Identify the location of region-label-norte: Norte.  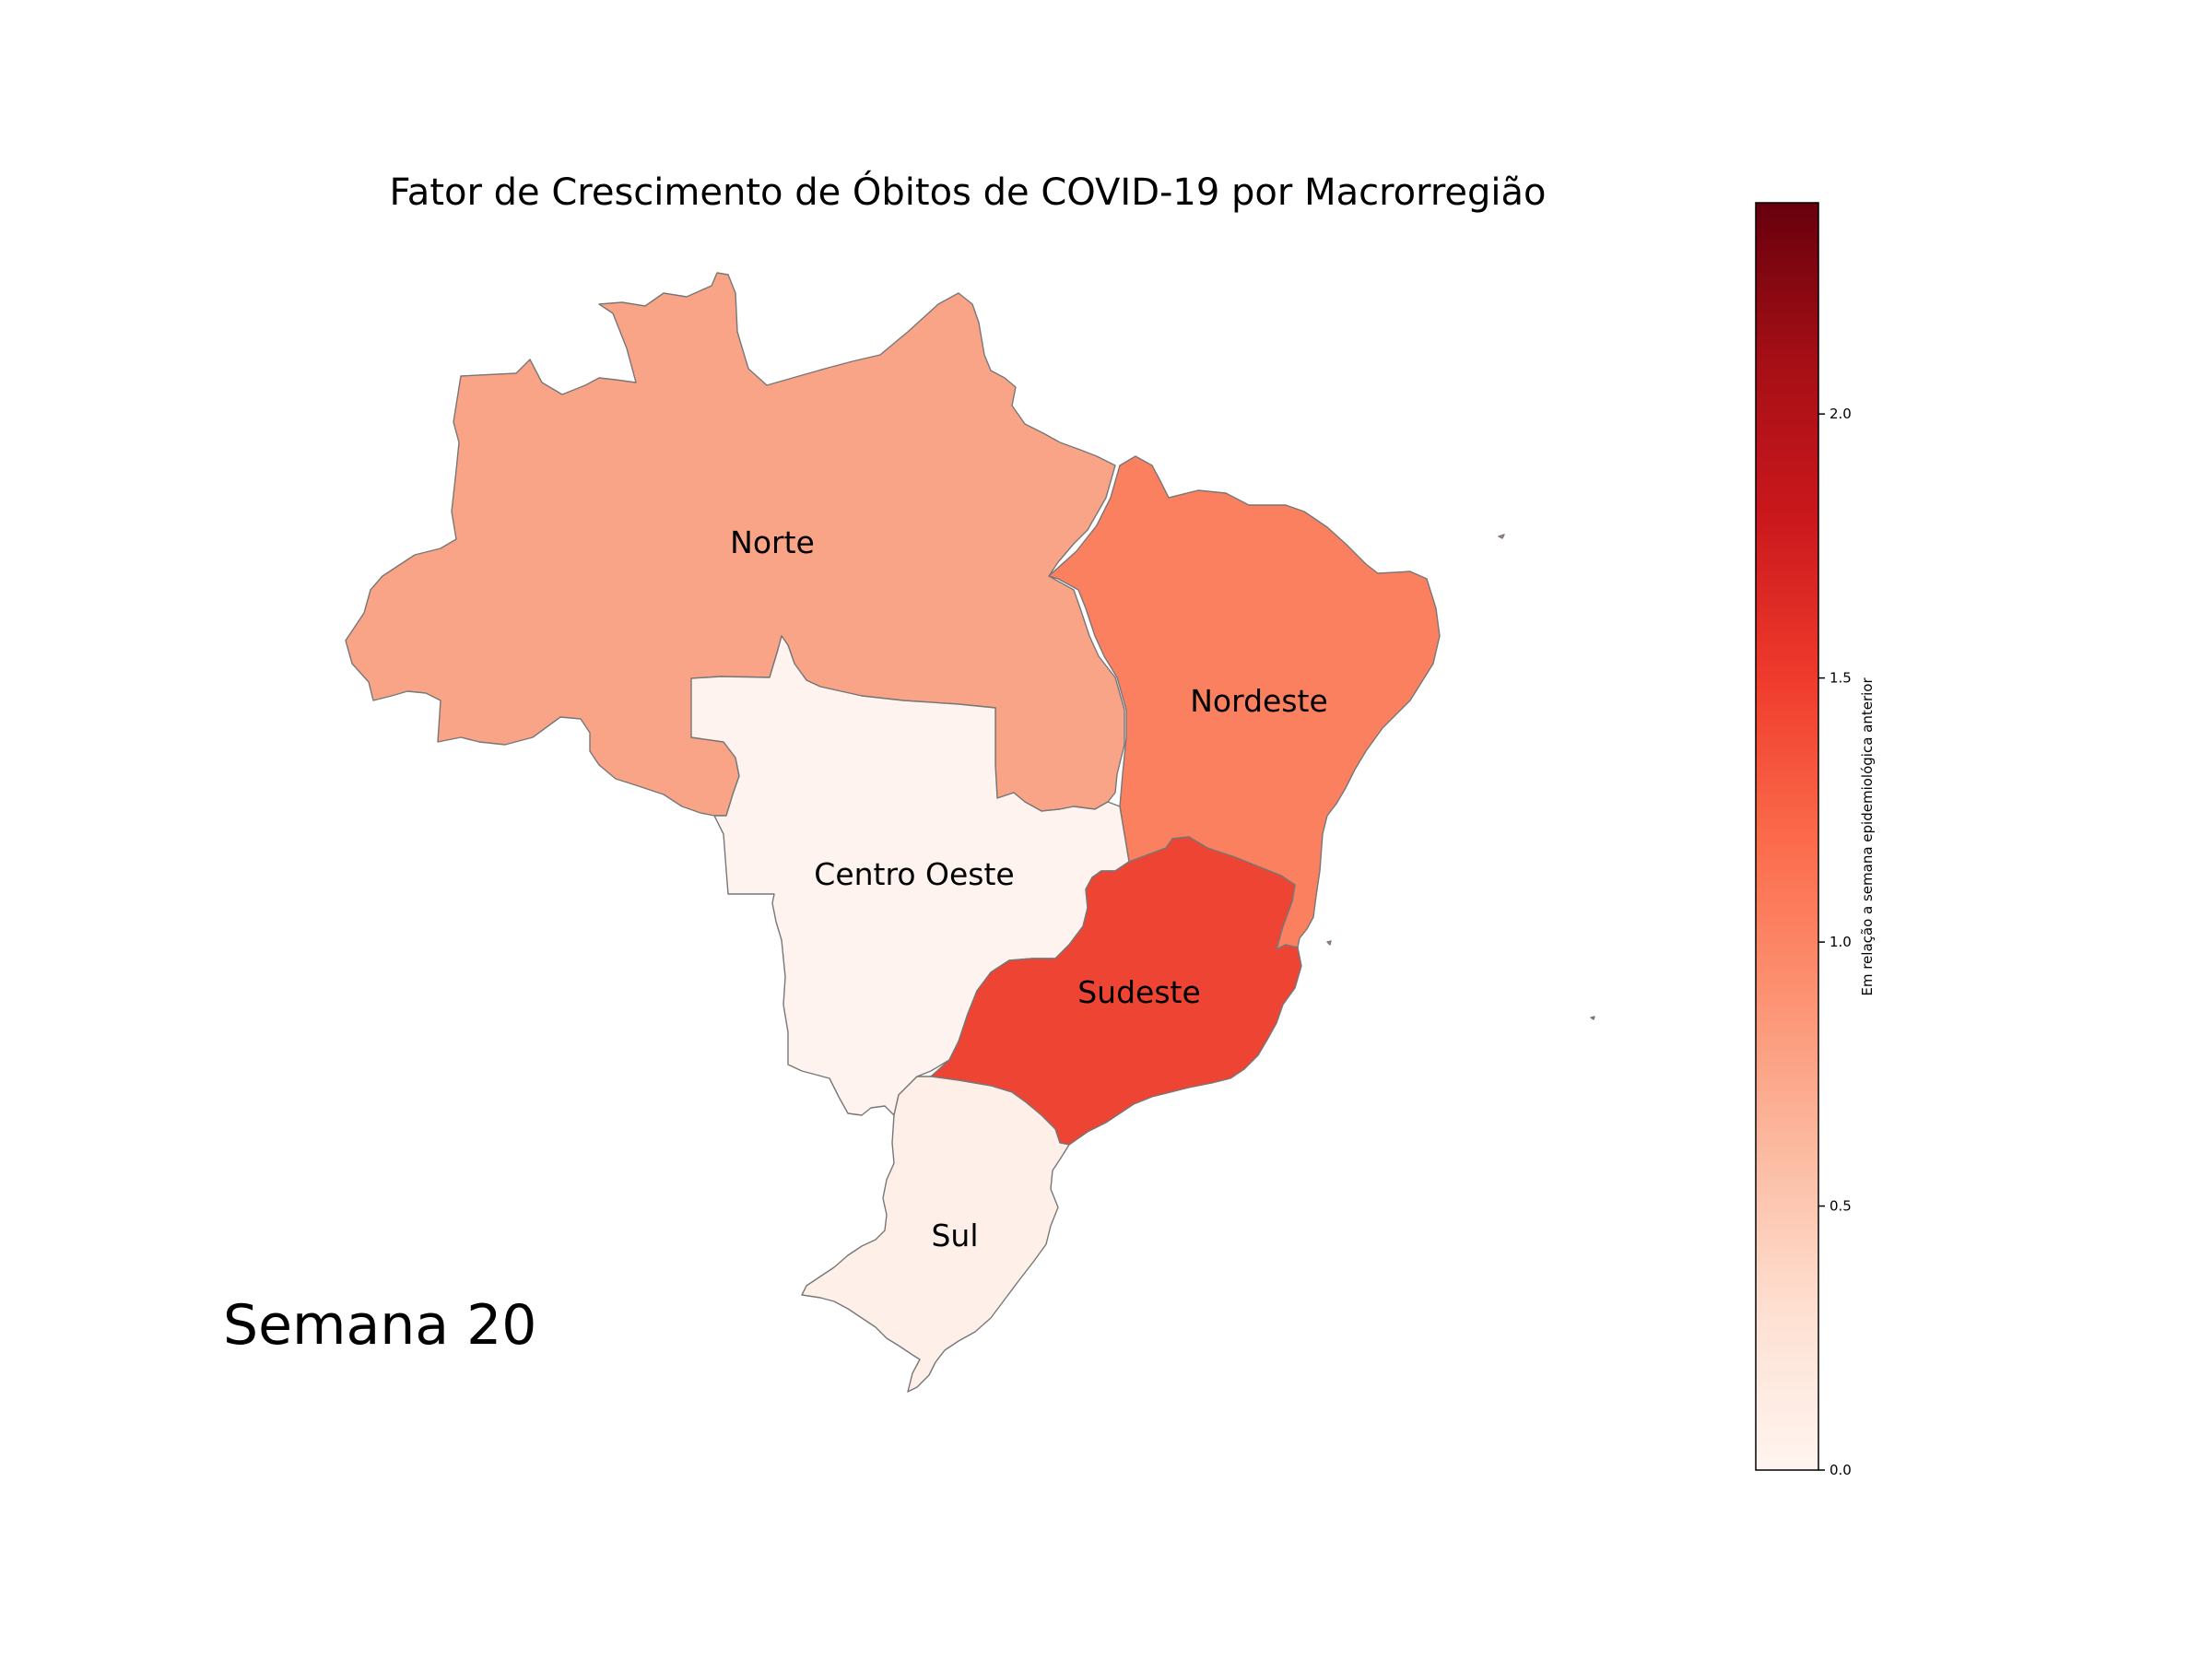
(772, 542).